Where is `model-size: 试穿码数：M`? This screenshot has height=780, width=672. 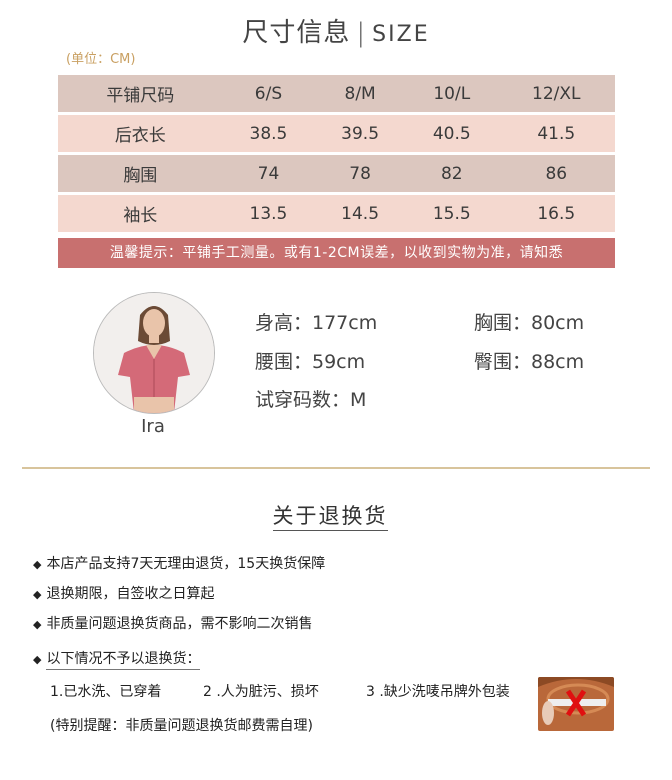
model-size: 试穿码数：M is located at coordinates (311, 400).